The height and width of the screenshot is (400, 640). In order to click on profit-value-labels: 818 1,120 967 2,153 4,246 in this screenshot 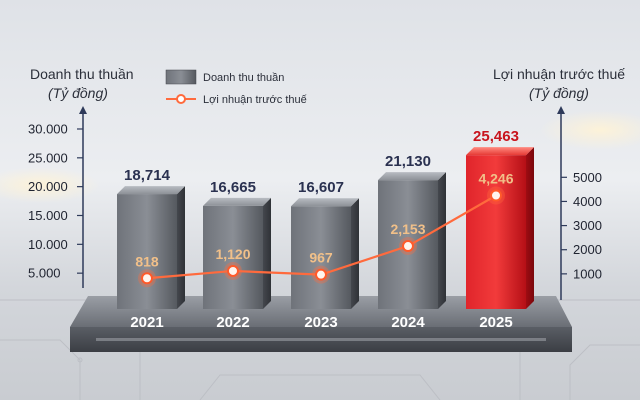, I will do `click(324, 220)`.